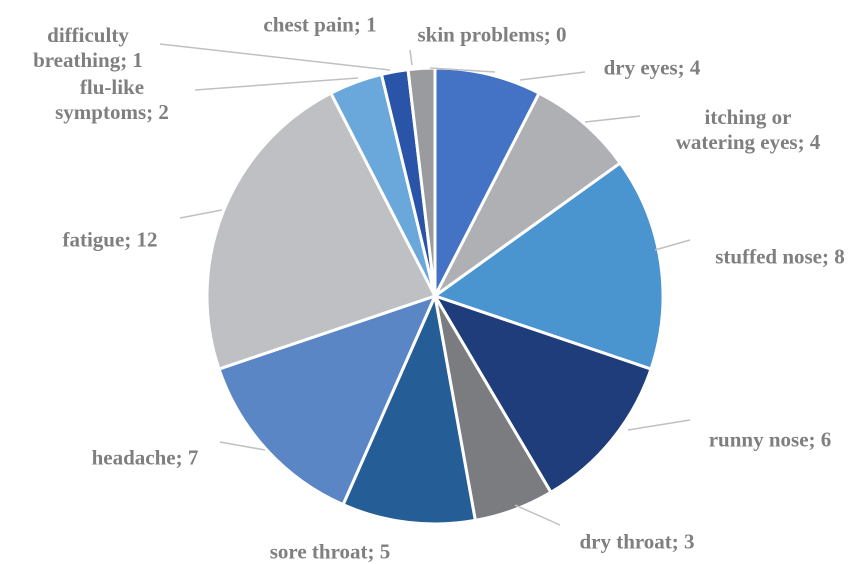  Describe the element at coordinates (748, 129) in the screenshot. I see `data-label: itching or watering eyes; 4` at that location.